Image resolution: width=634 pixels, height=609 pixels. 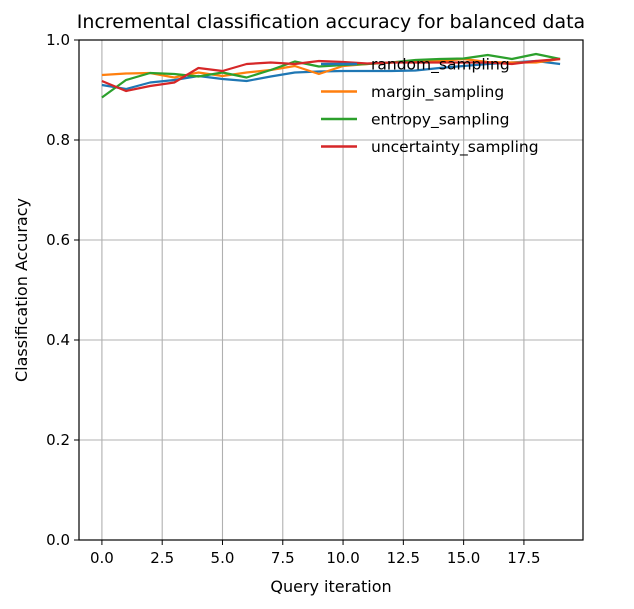 What do you see at coordinates (58, 240) in the screenshot?
I see `y-tick-label: 0.6` at bounding box center [58, 240].